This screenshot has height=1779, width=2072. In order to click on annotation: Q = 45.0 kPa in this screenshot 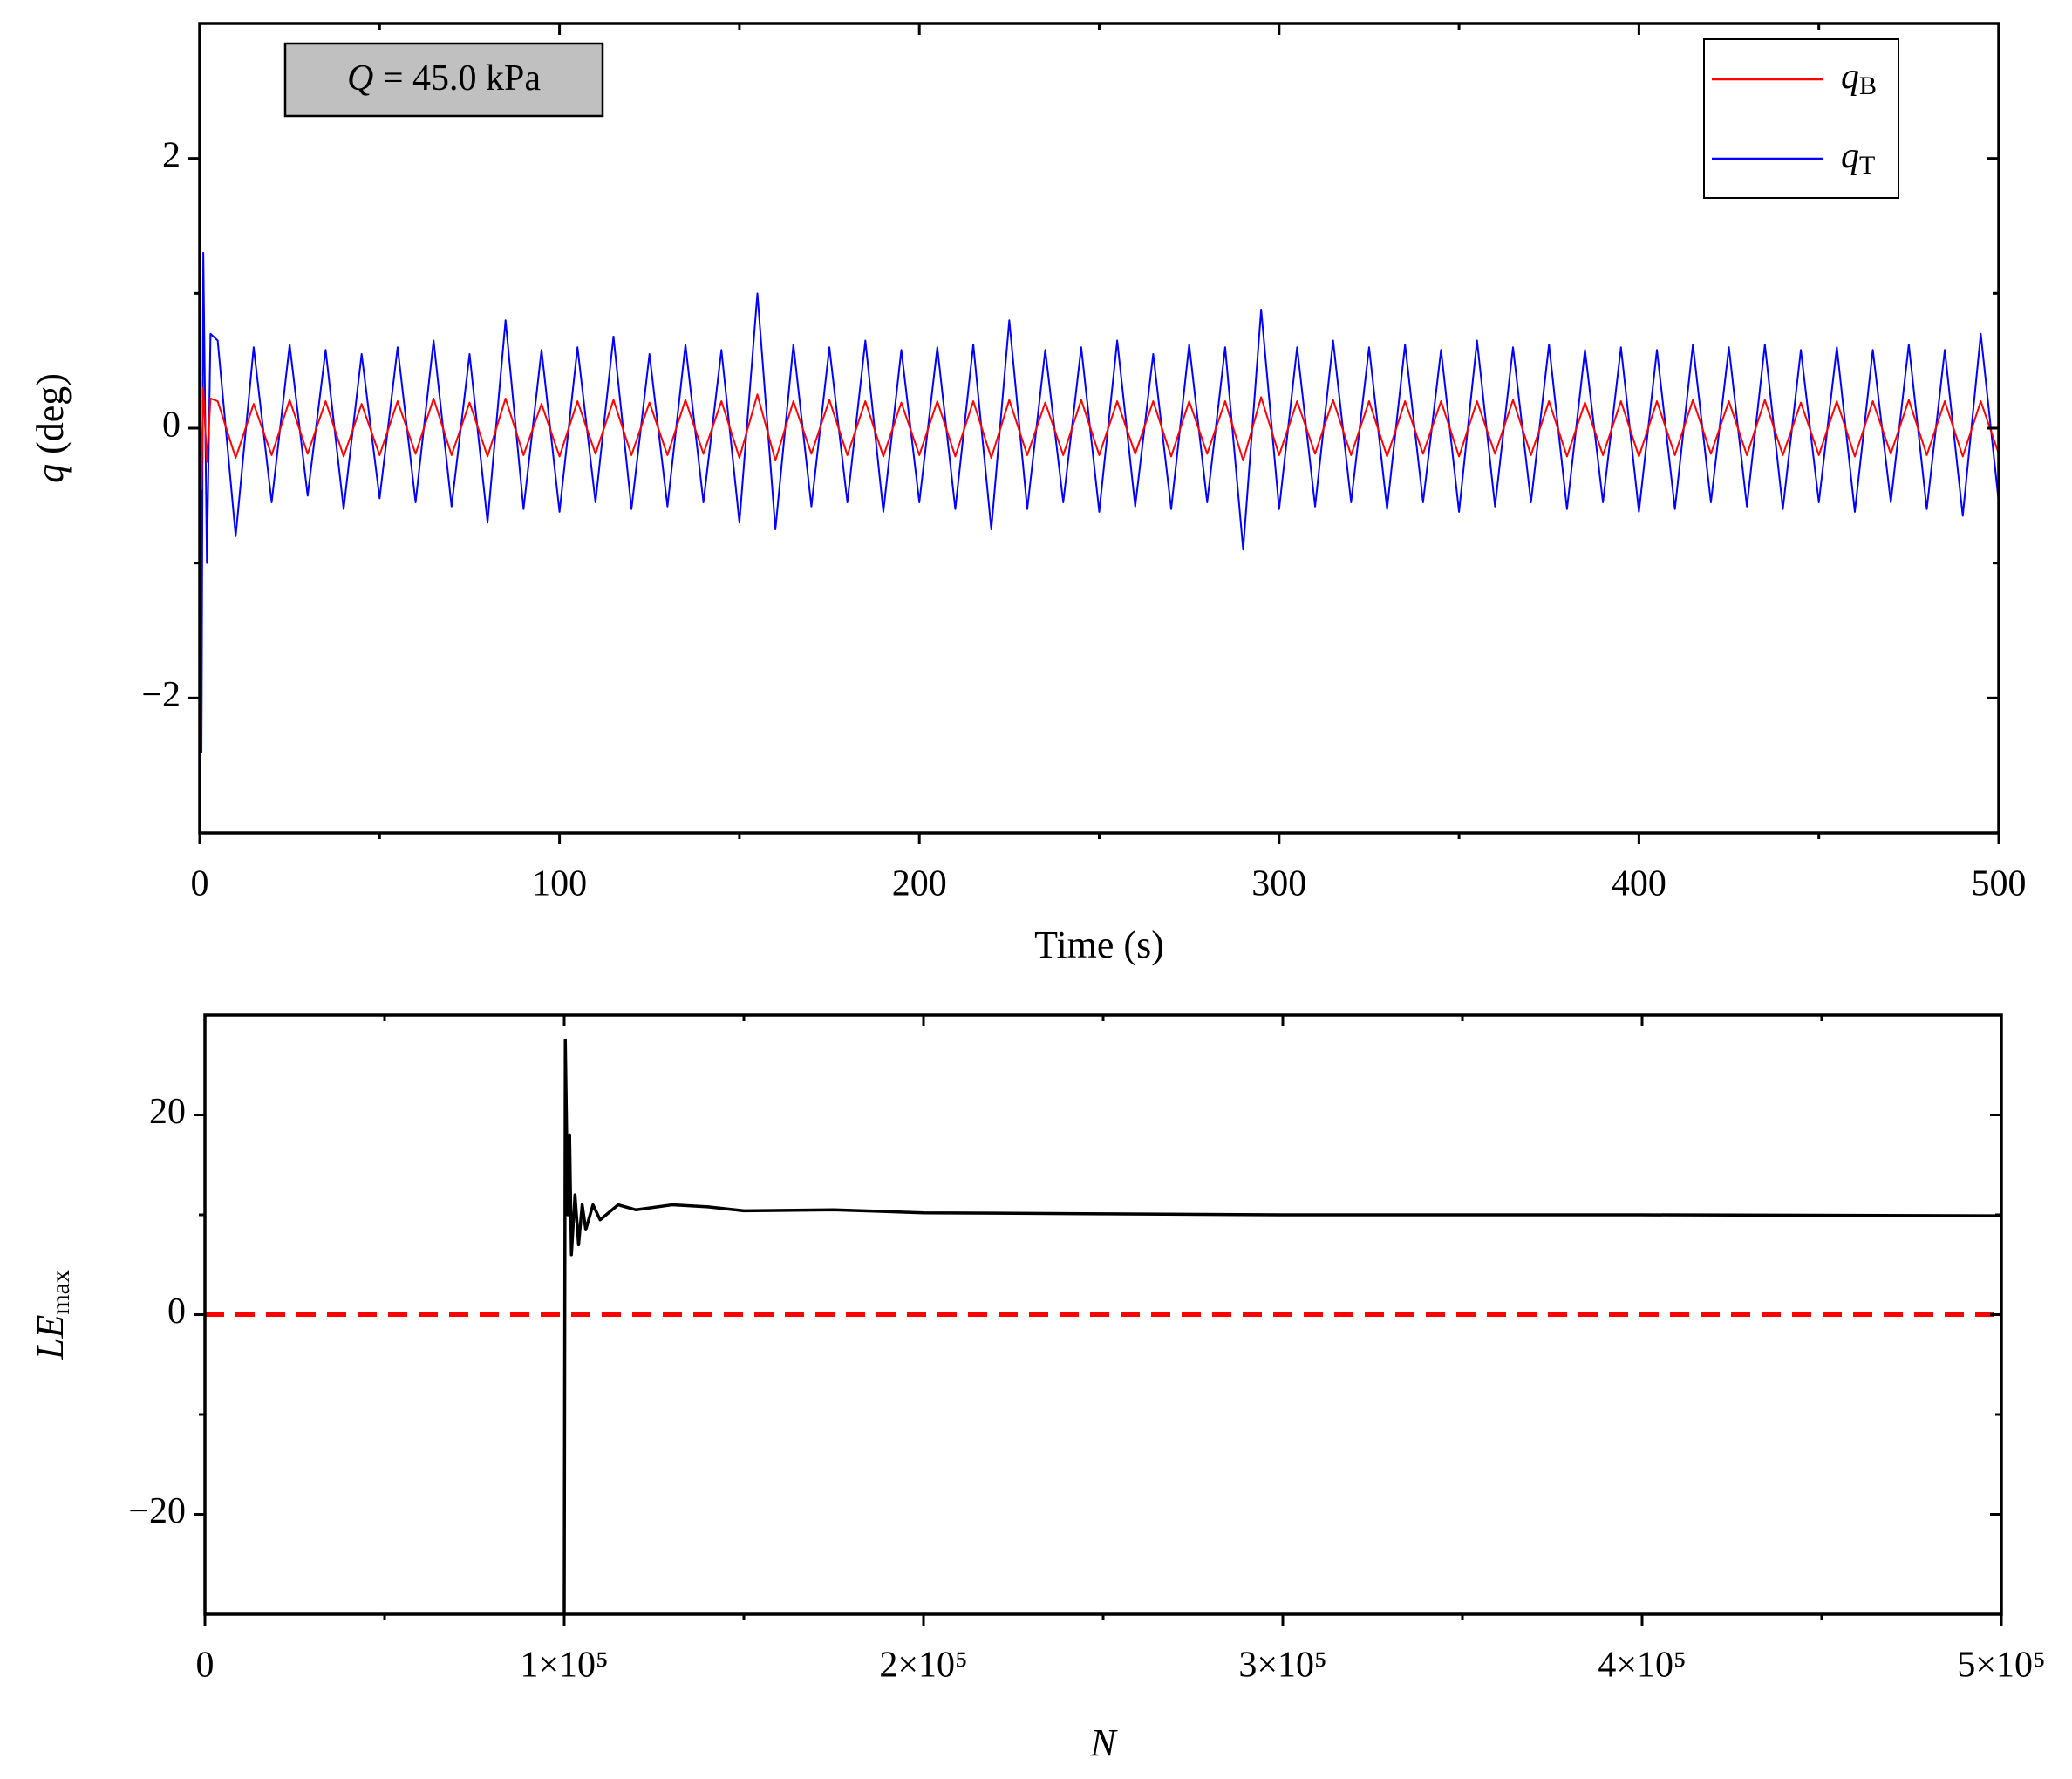, I will do `click(444, 79)`.